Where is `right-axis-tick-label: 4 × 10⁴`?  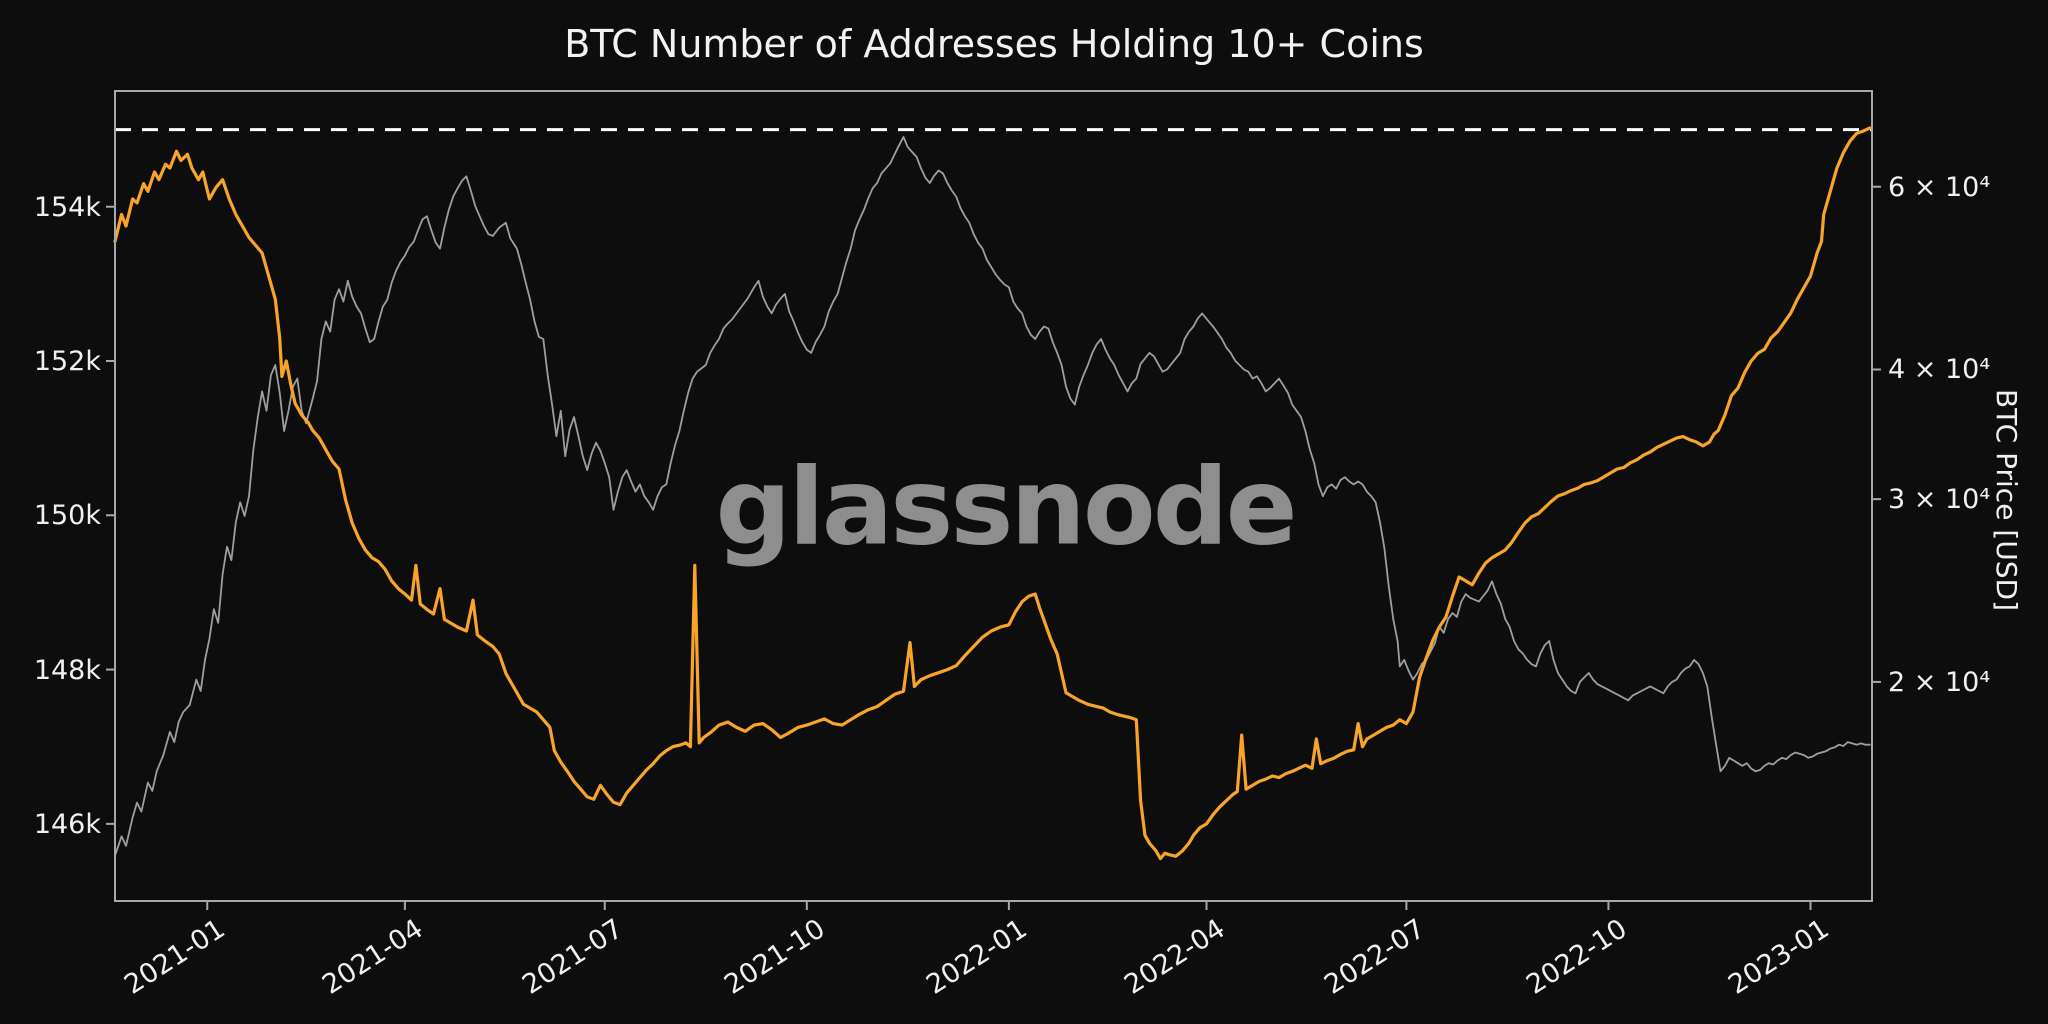 right-axis-tick-label: 4 × 10⁴ is located at coordinates (1939, 370).